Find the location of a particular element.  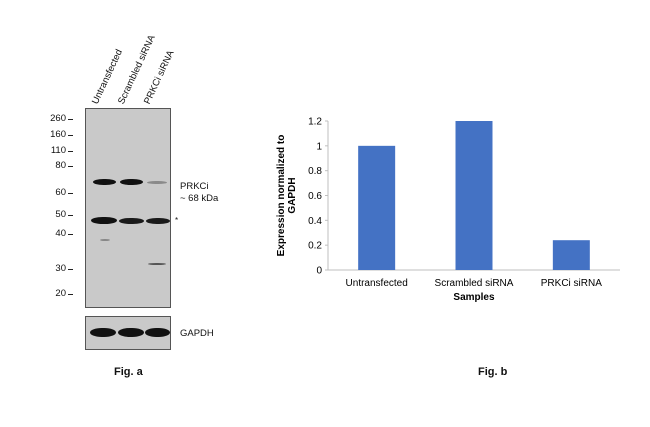

y-tick-label: 1 is located at coordinates (319, 146).